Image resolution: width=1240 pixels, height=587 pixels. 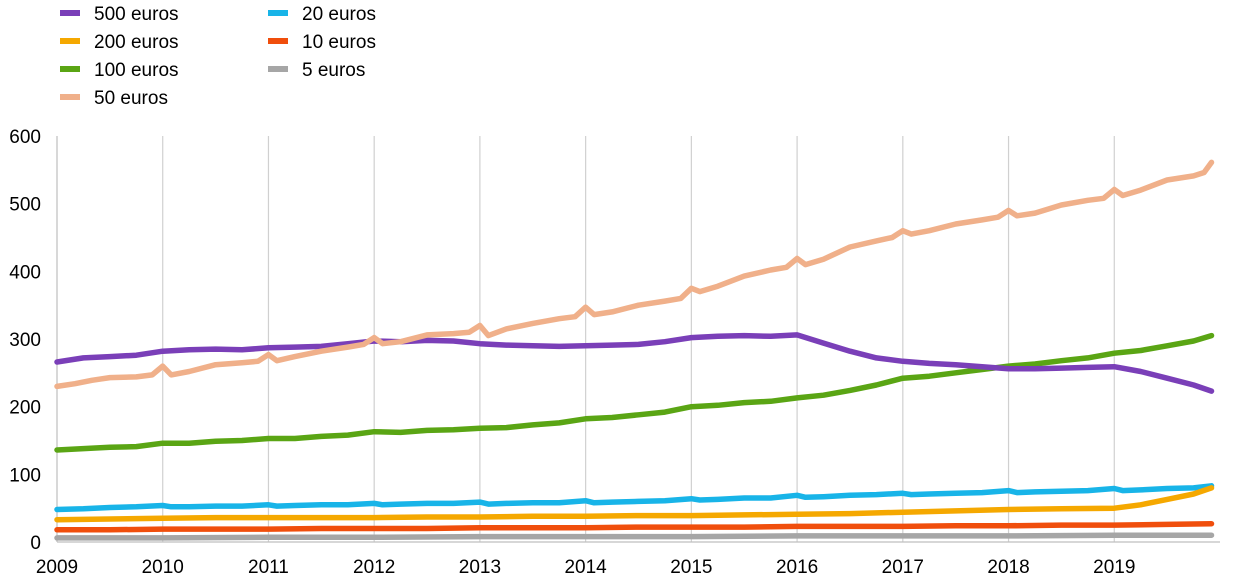 I want to click on y-tick-200: 200, so click(x=25, y=408).